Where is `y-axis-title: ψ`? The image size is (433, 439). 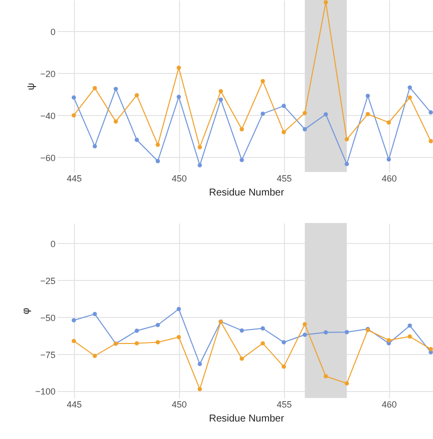
y-axis-title: ψ is located at coordinates (32, 86).